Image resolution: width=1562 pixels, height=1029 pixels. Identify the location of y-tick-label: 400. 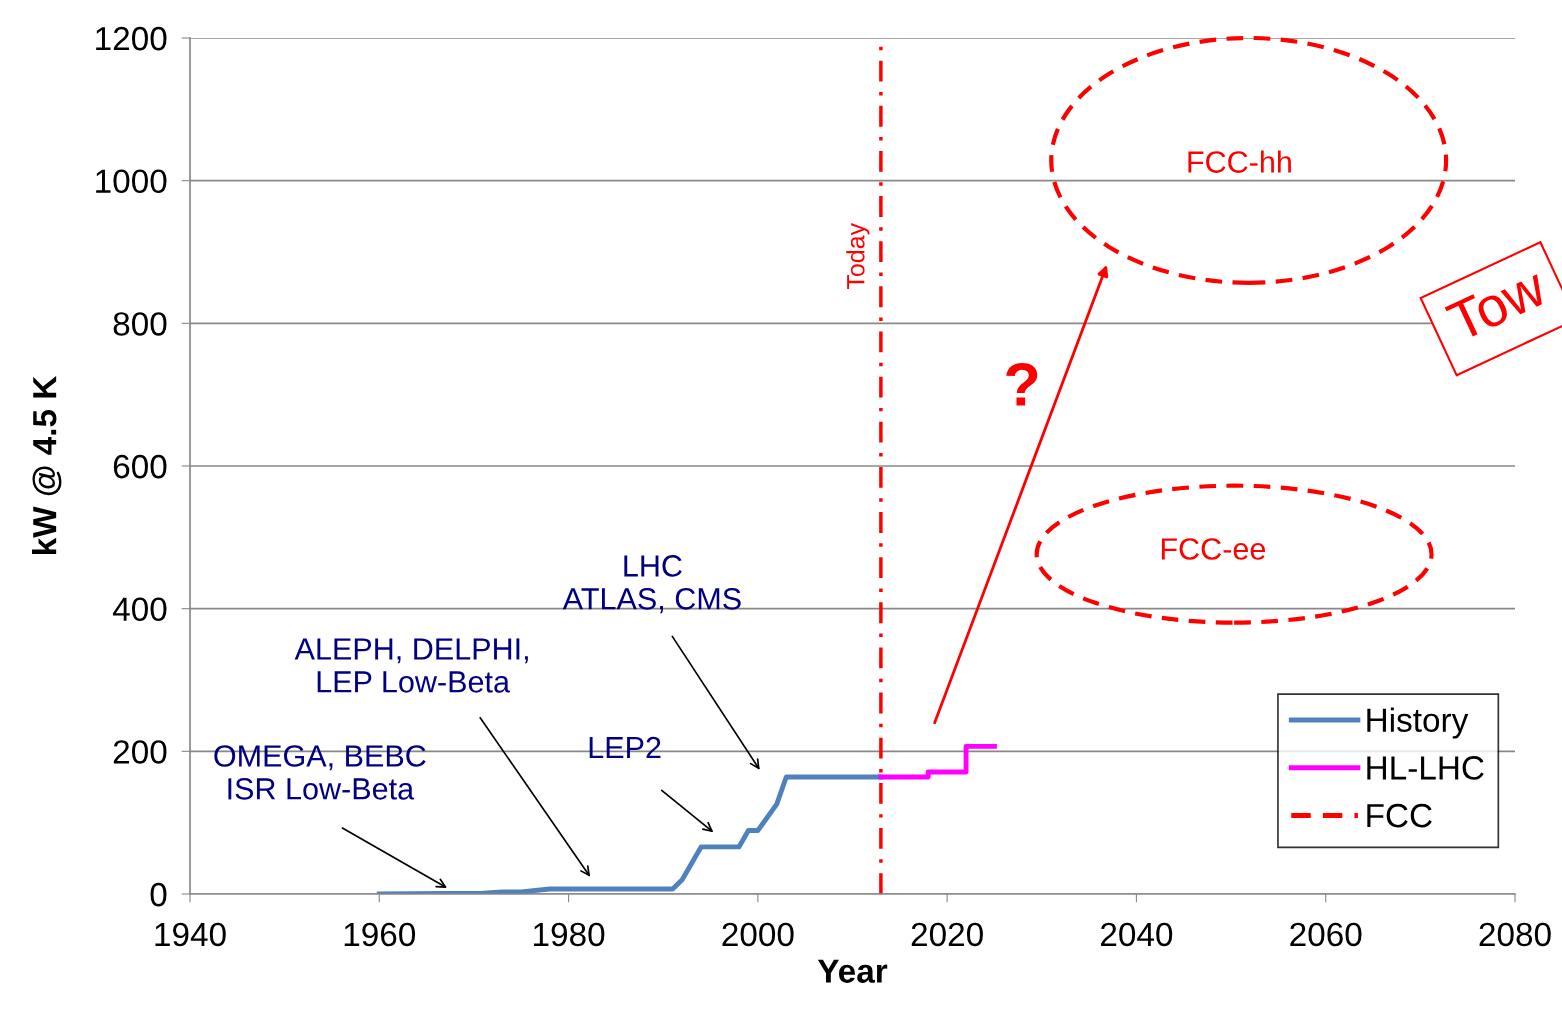
(139, 609).